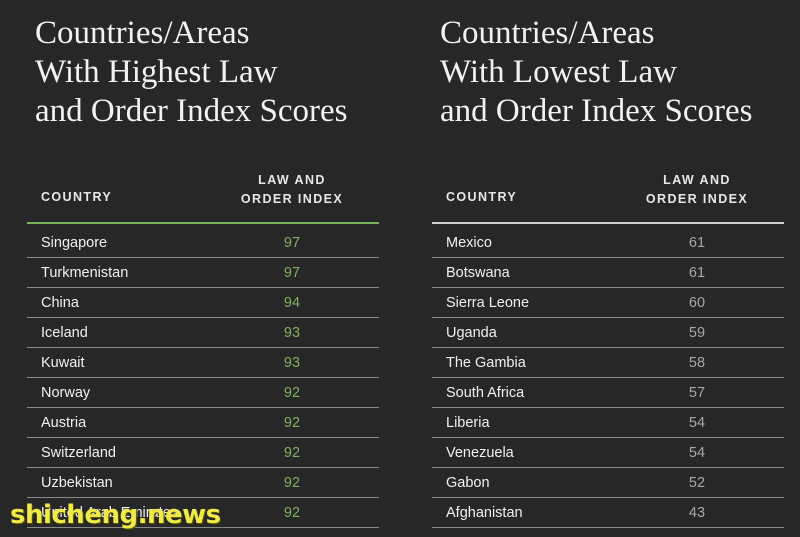 This screenshot has width=800, height=537. I want to click on country-name: Uzbekistan, so click(77, 483).